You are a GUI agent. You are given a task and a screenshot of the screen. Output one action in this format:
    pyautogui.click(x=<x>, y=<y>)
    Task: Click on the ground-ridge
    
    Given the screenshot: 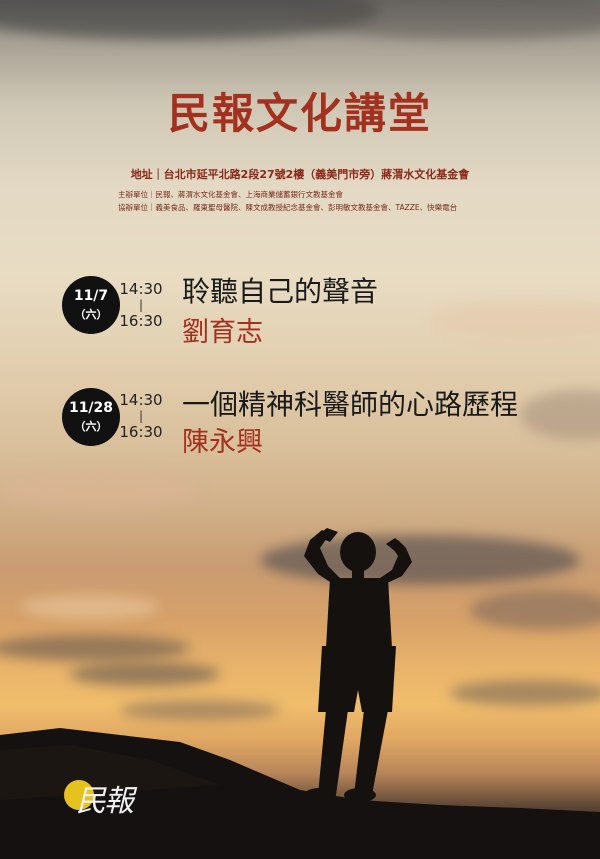 What is the action you would take?
    pyautogui.click(x=110, y=772)
    